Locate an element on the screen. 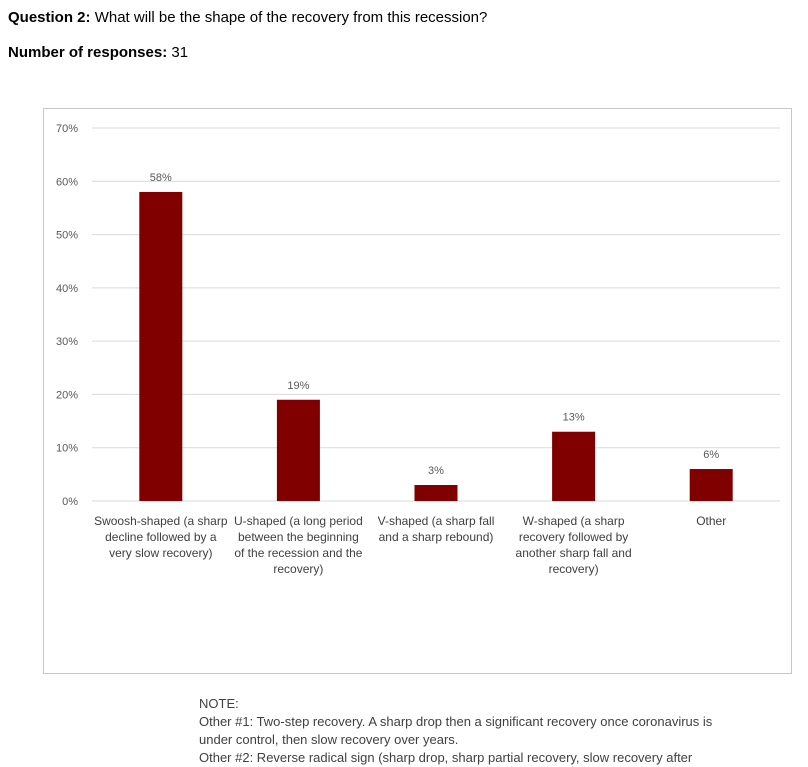  y-tick-label: 60% is located at coordinates (67, 182).